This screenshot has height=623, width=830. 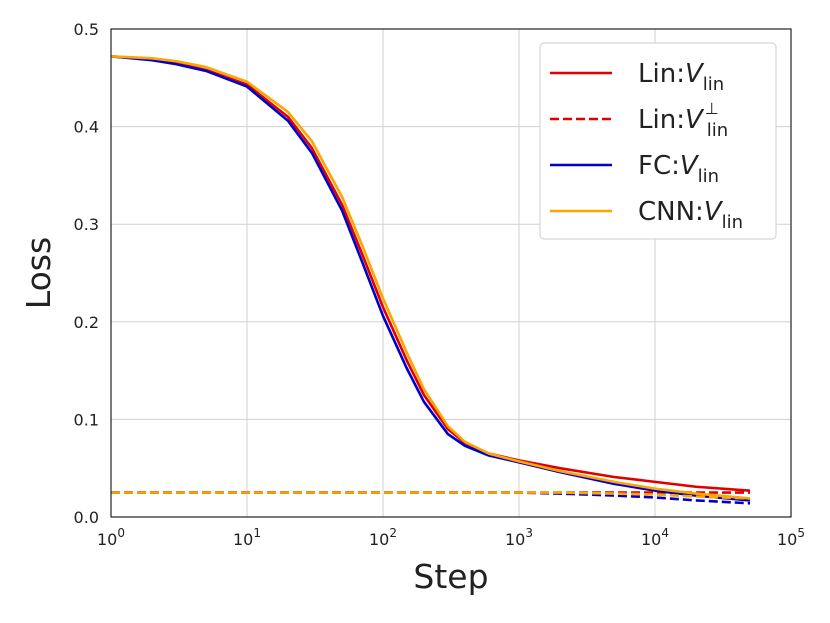 What do you see at coordinates (655, 537) in the screenshot?
I see `x-tick-label: 10⁴` at bounding box center [655, 537].